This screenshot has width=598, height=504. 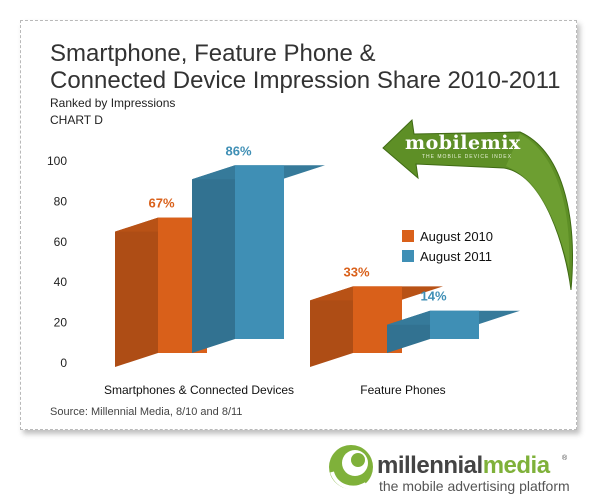 What do you see at coordinates (213, 53) in the screenshot?
I see `chart-title-line-1: Smartphone, Feature Phone &` at bounding box center [213, 53].